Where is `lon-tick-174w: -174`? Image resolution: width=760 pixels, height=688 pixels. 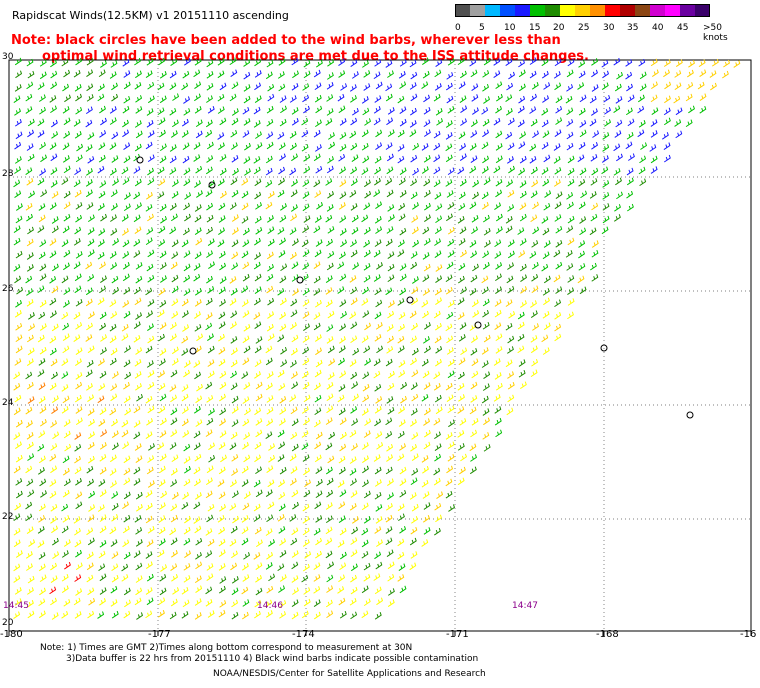 lon-tick-174w: -174 is located at coordinates (303, 634).